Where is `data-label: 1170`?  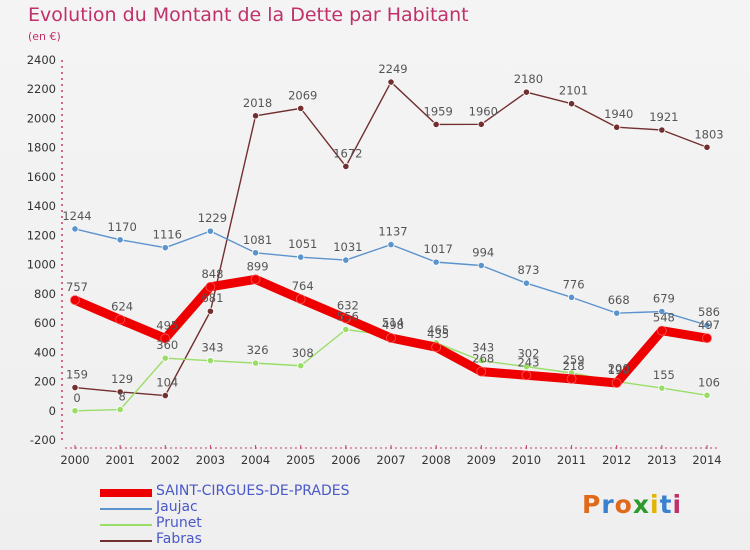
data-label: 1170 is located at coordinates (122, 227).